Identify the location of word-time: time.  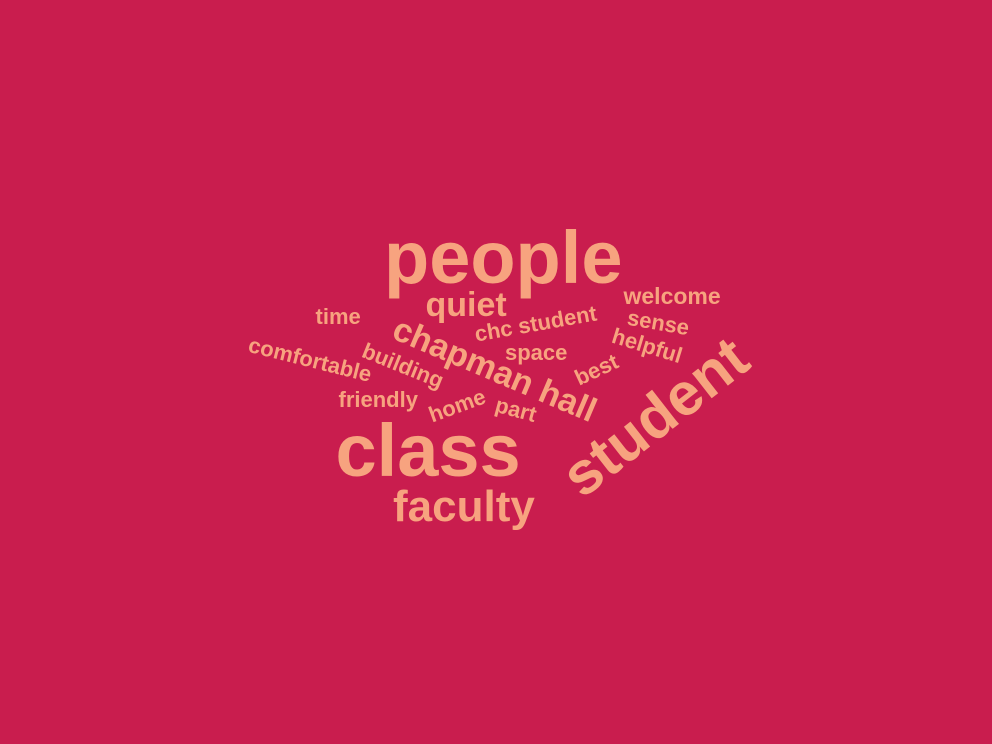
(338, 316).